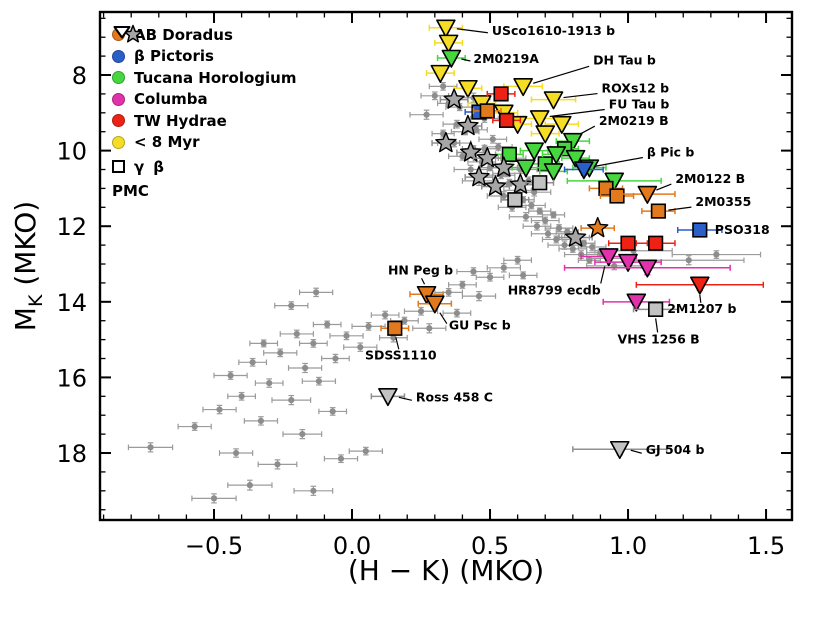 The width and height of the screenshot is (830, 623). Describe the element at coordinates (130, 191) in the screenshot. I see `pmc-label: PMC` at that location.